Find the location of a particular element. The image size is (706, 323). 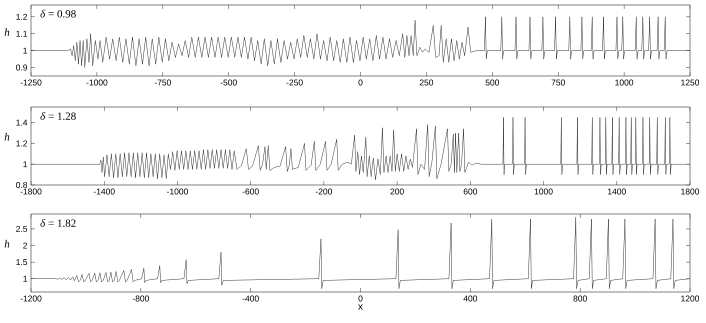

x-tick-label: -800 is located at coordinates (140, 299).